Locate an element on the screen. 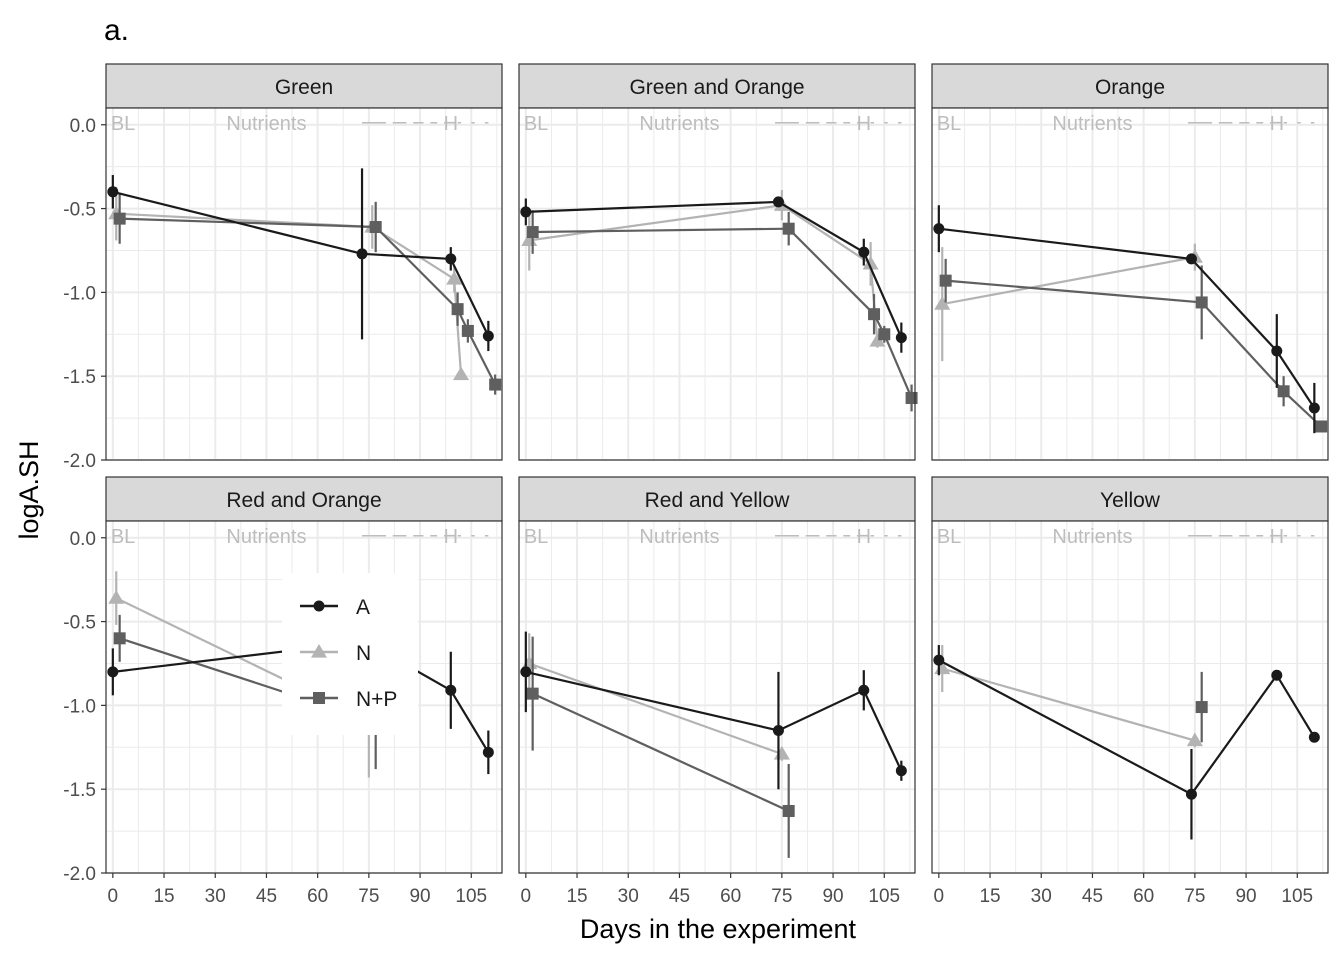 This screenshot has width=1344, height=965. facet-strip-title: Orange is located at coordinates (1130, 87).